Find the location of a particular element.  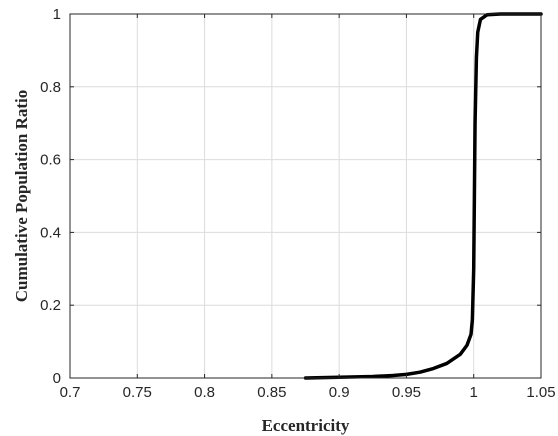

y-tick-label: 0.2 is located at coordinates (50, 305).